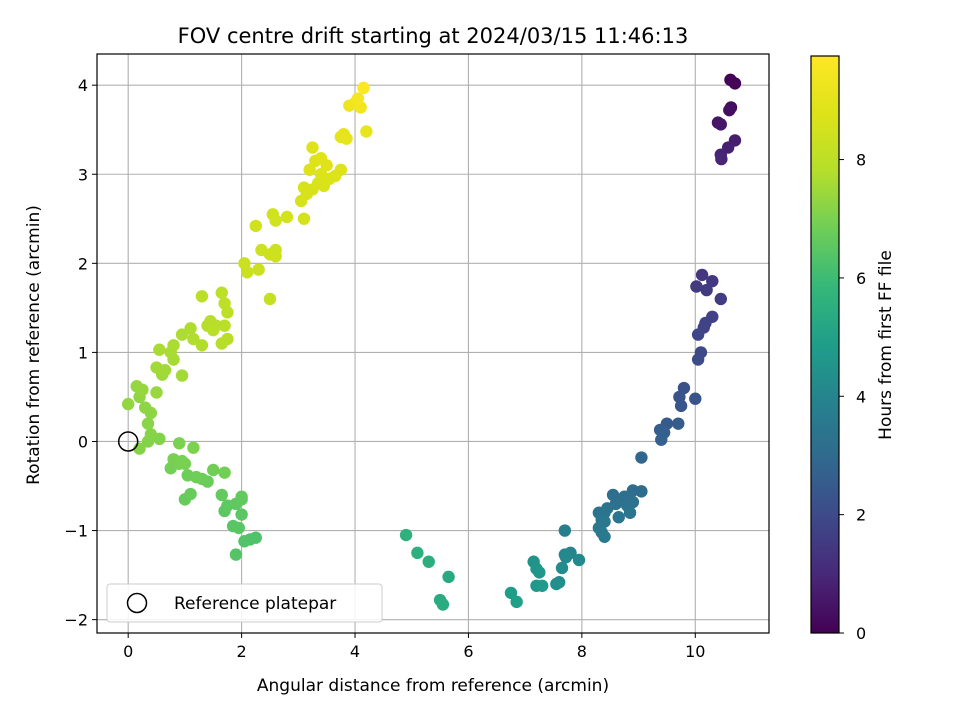  Describe the element at coordinates (128, 441) in the screenshot. I see `reference-marker` at that location.